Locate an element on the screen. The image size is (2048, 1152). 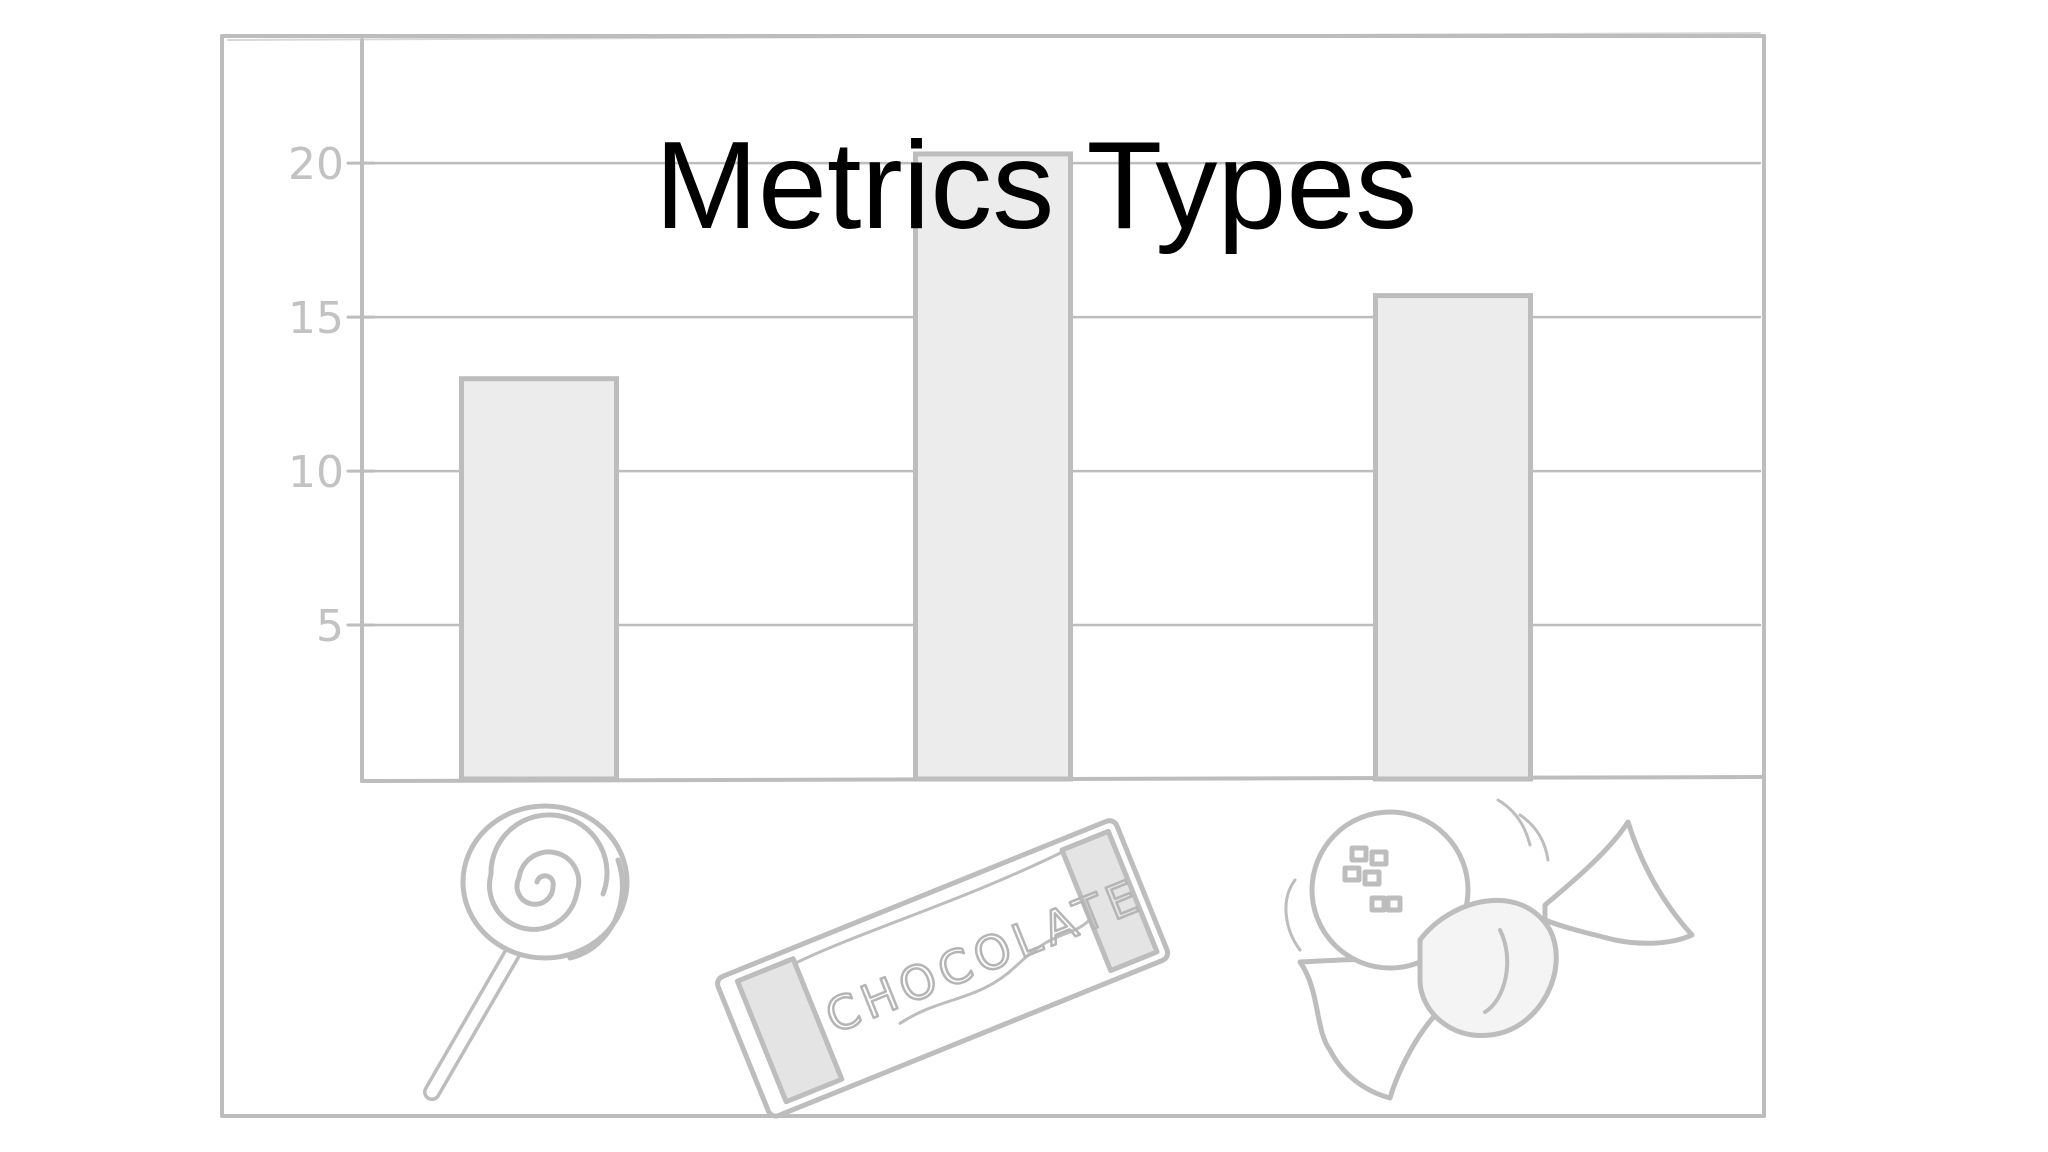
chocolate-bar-icon: CHOCOLATE is located at coordinates (943, 968).